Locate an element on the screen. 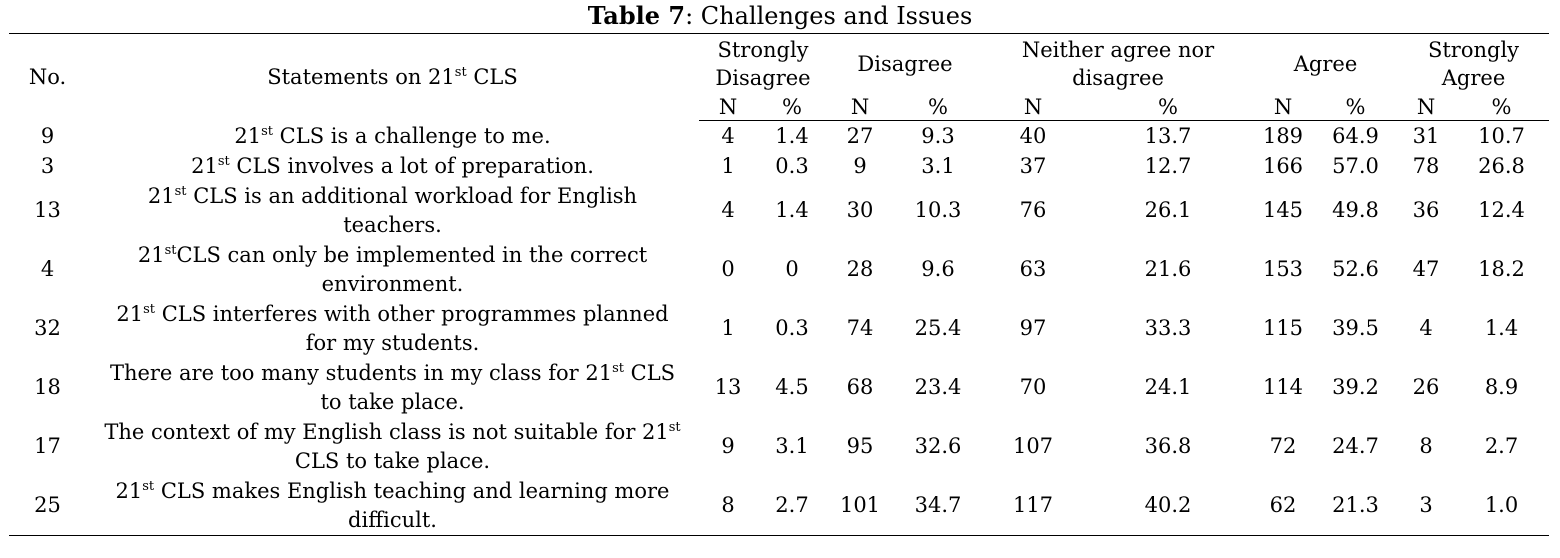  cell-count: 78 is located at coordinates (1426, 166).